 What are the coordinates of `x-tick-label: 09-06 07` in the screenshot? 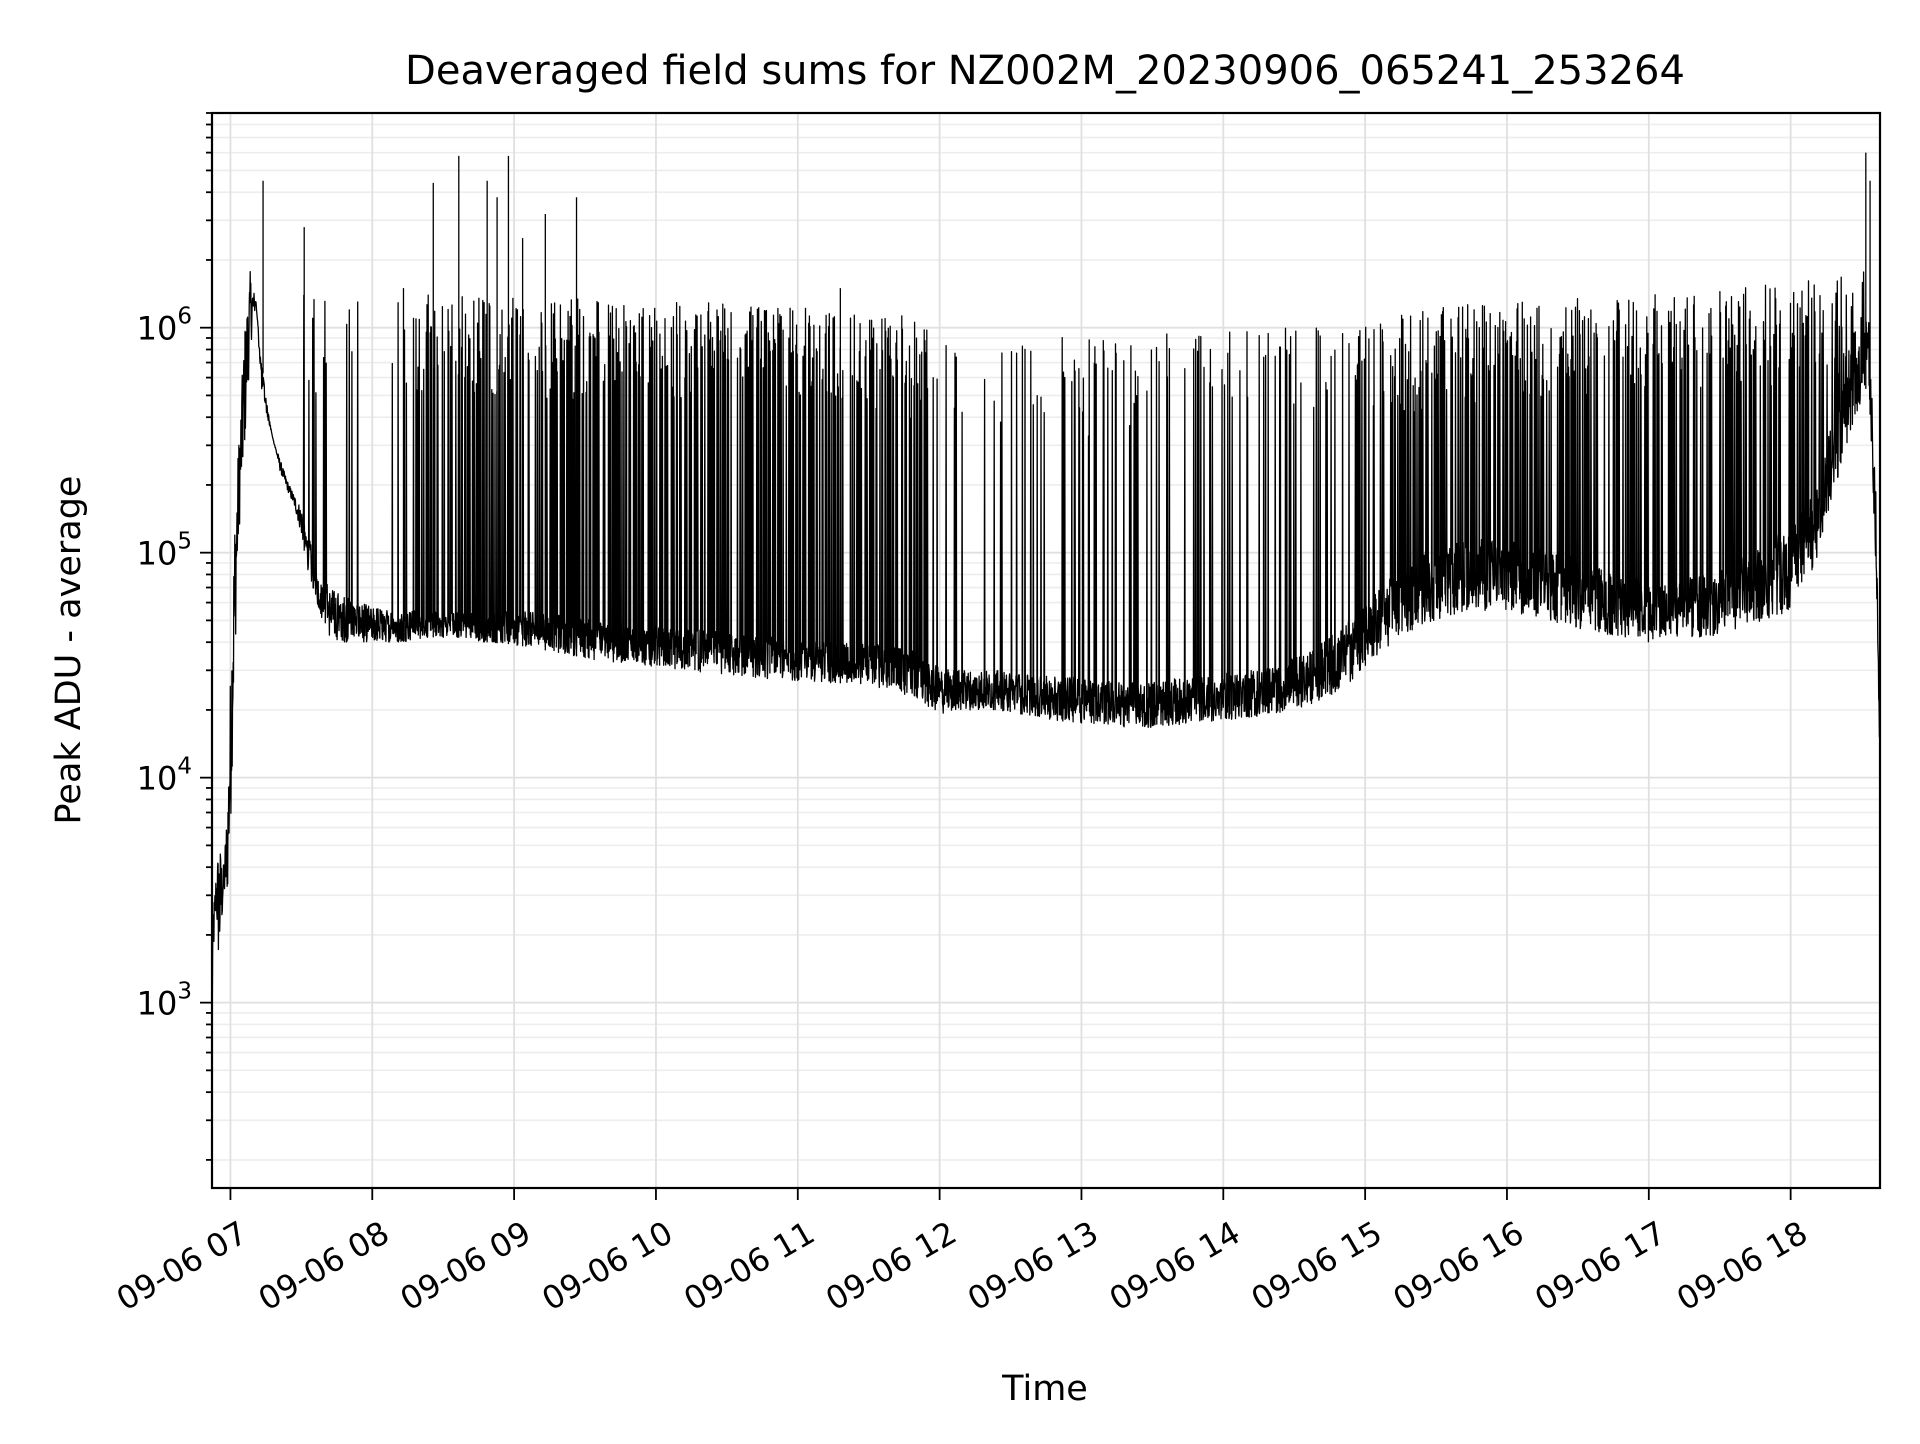 It's located at (182, 1265).